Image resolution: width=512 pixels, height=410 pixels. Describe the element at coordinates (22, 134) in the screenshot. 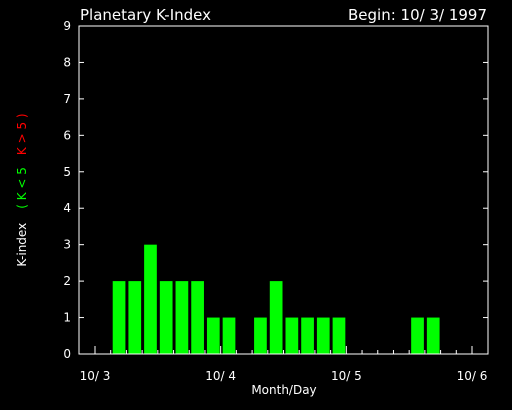

I see `y-axis-label-part-2: K > 5 )` at that location.